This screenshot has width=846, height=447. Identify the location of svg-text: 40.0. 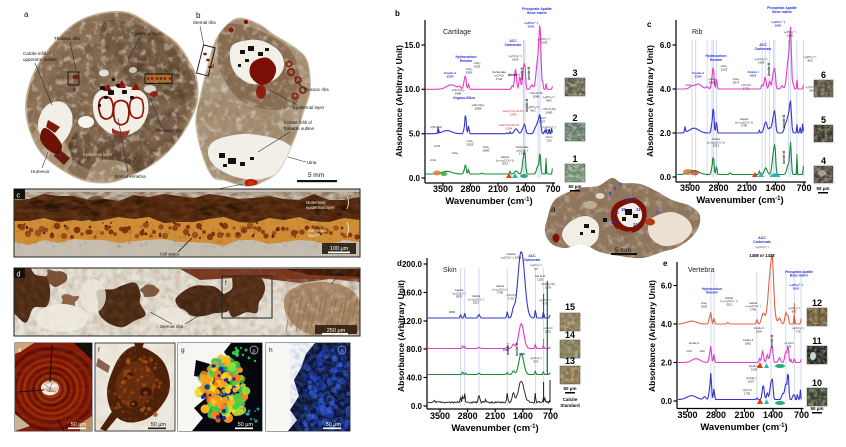
(414, 377).